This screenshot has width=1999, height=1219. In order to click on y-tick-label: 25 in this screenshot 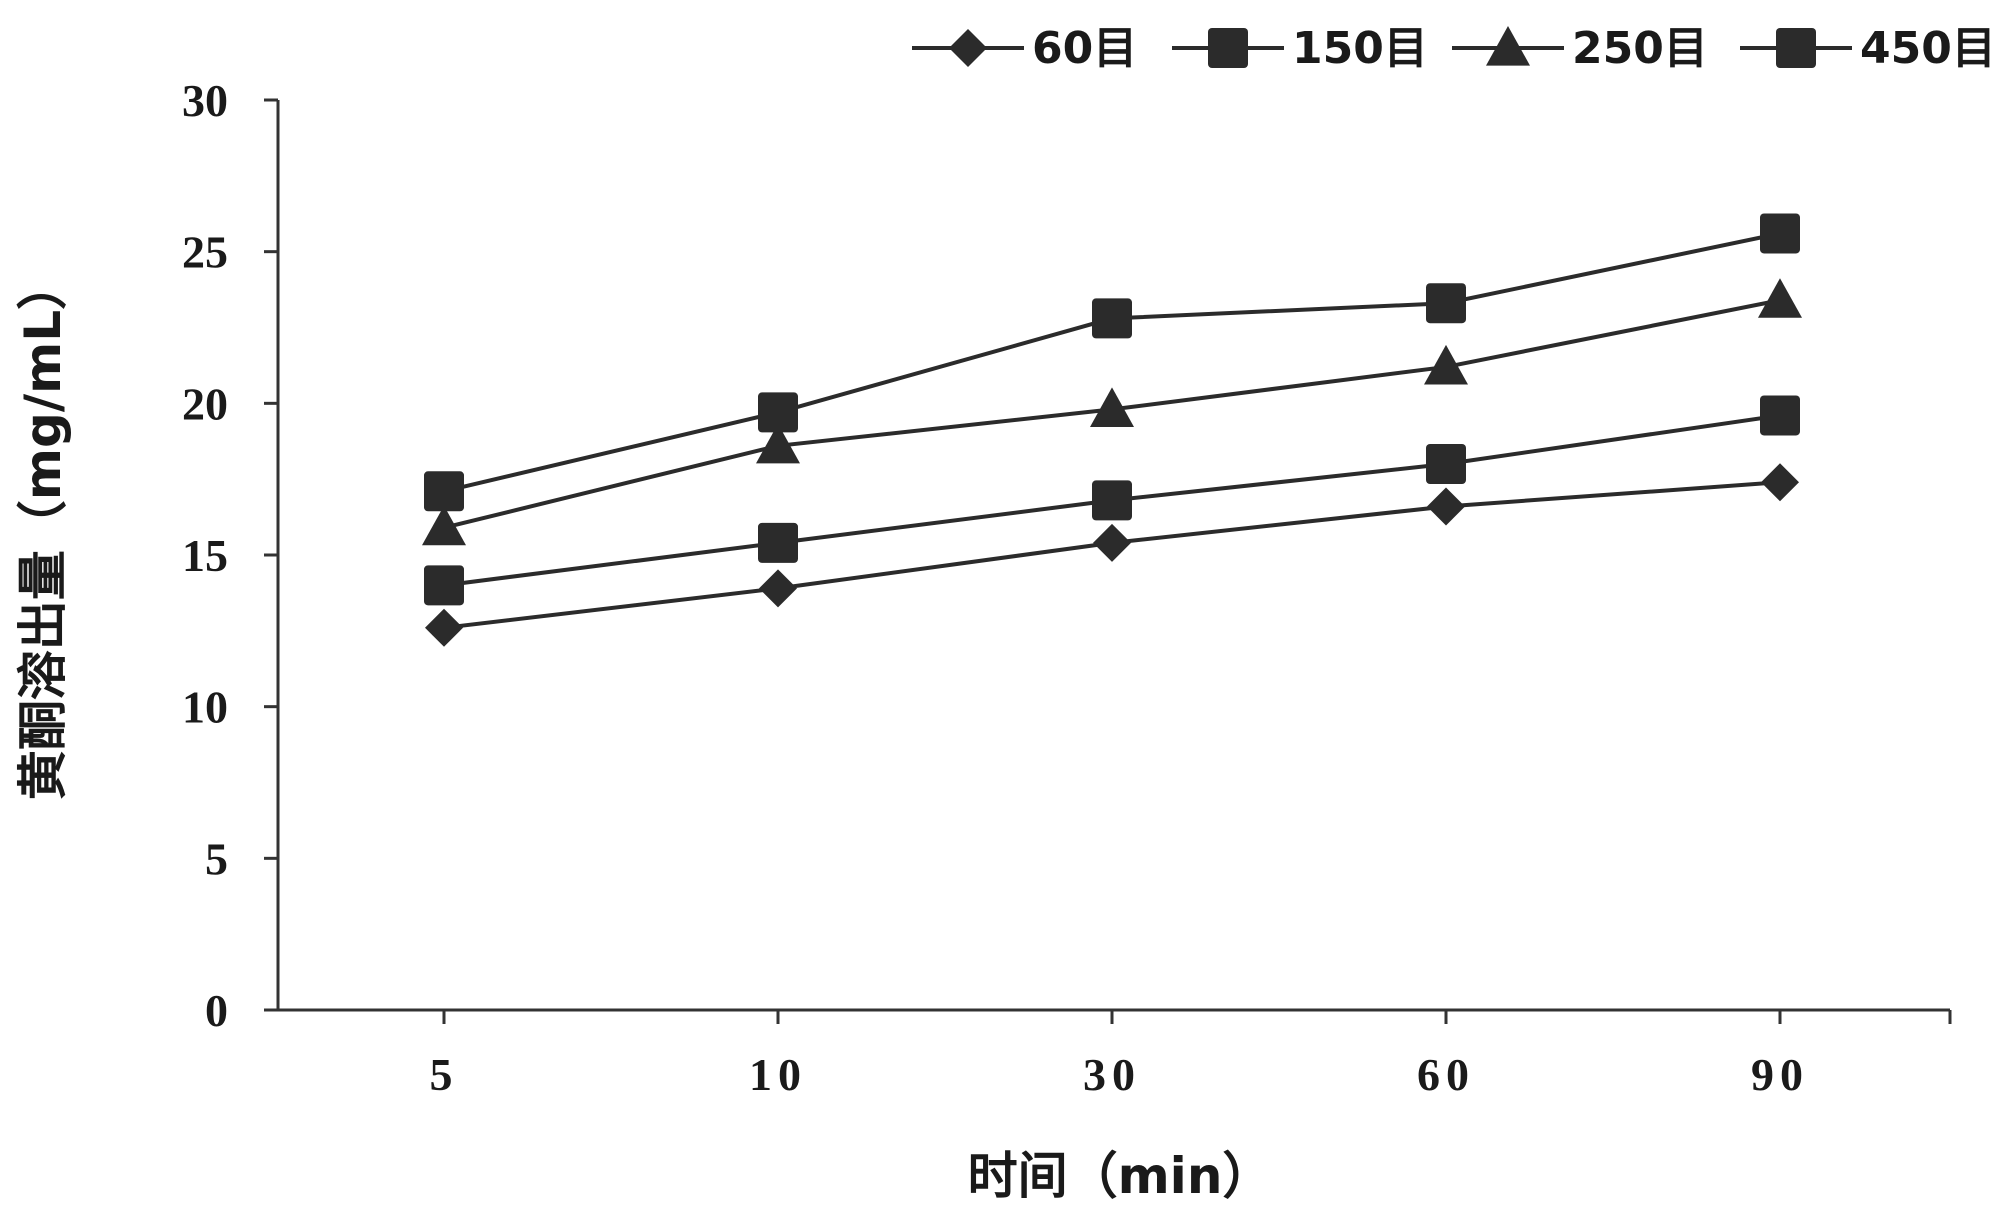, I will do `click(205, 252)`.